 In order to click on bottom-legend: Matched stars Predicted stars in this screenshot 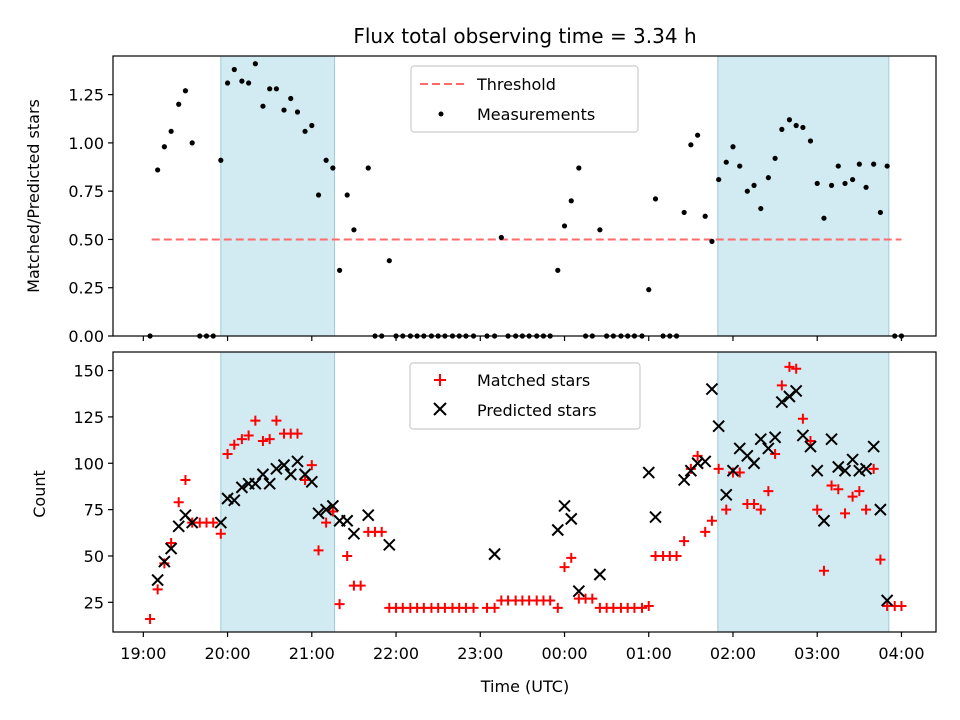, I will do `click(525, 396)`.